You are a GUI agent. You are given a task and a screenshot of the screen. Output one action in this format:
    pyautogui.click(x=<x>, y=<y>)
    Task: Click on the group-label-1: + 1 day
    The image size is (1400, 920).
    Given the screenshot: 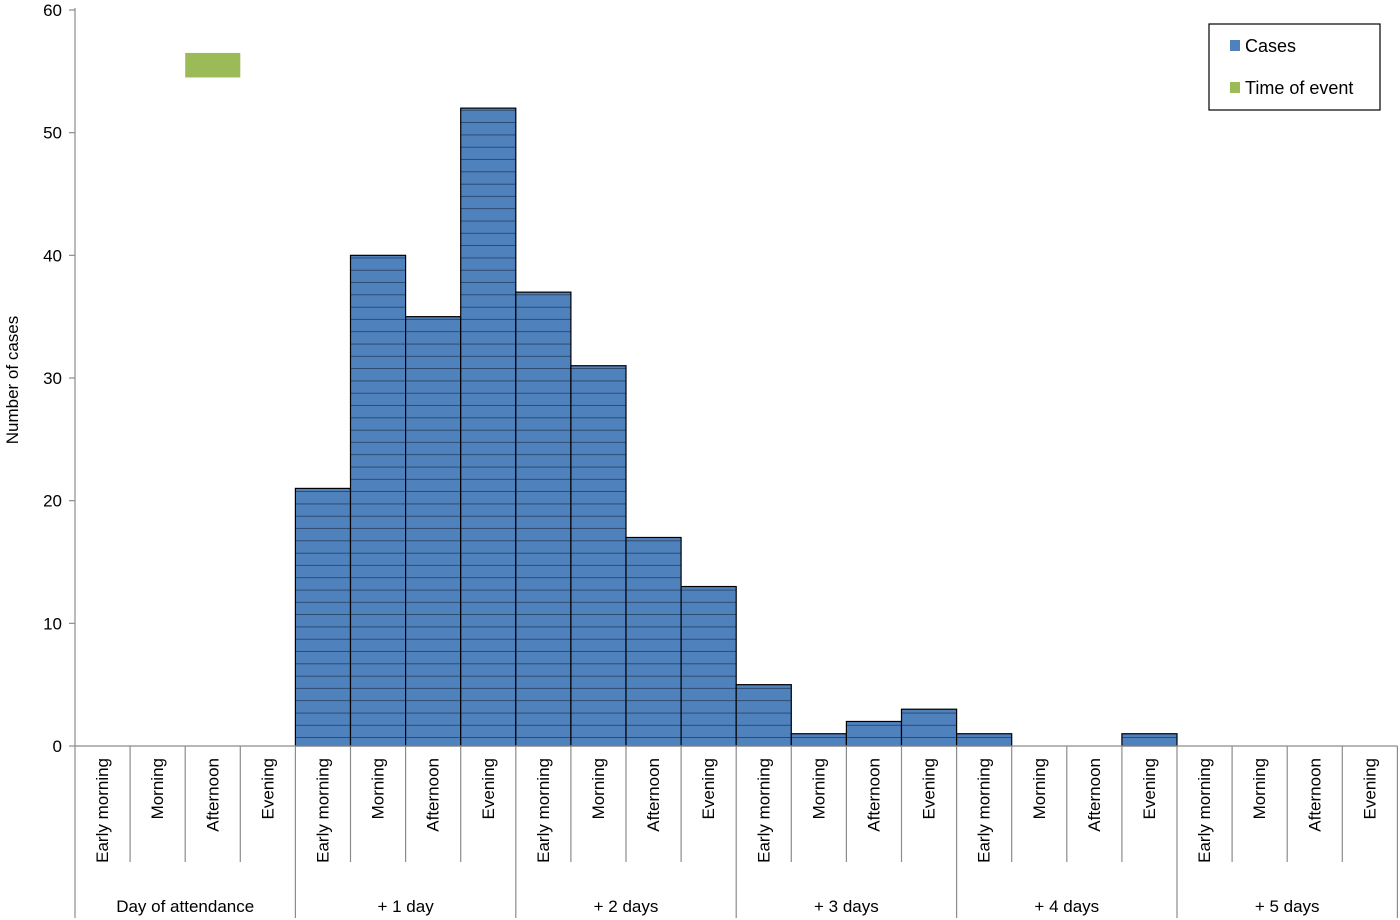 What is the action you would take?
    pyautogui.click(x=405, y=906)
    